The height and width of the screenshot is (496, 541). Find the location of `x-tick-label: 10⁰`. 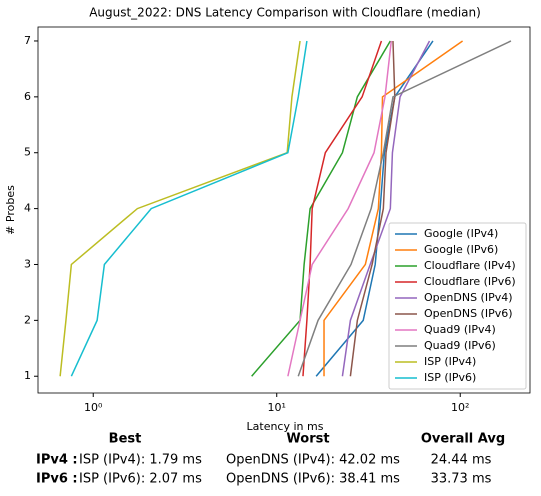

x-tick-label: 10⁰ is located at coordinates (93, 407).